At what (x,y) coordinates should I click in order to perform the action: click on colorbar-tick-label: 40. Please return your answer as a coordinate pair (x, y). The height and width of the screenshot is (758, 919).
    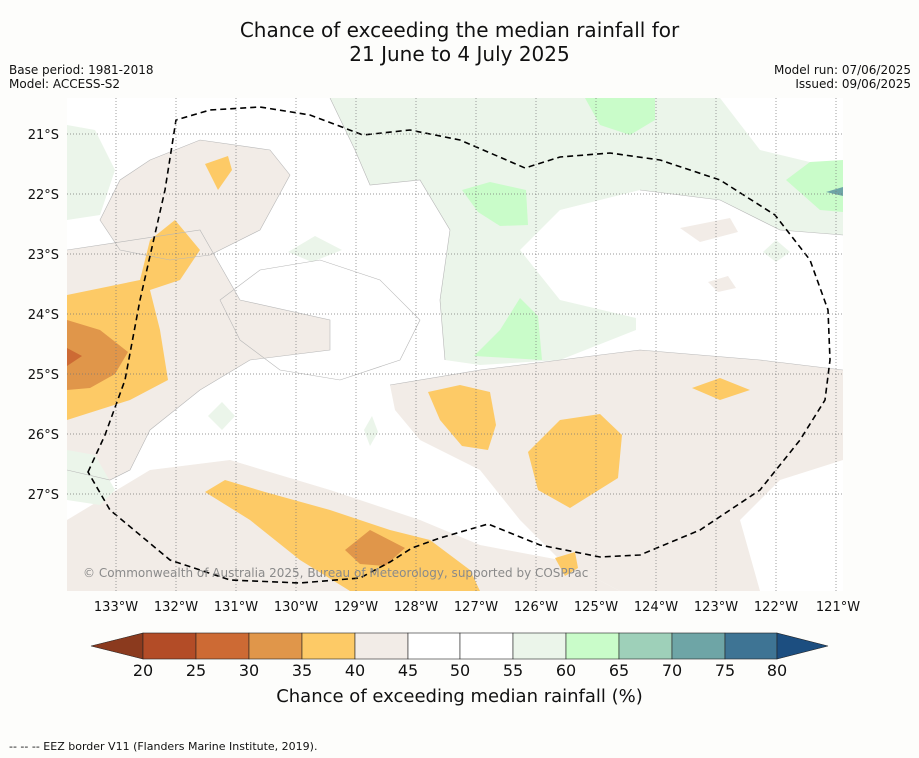
    Looking at the image, I should click on (355, 670).